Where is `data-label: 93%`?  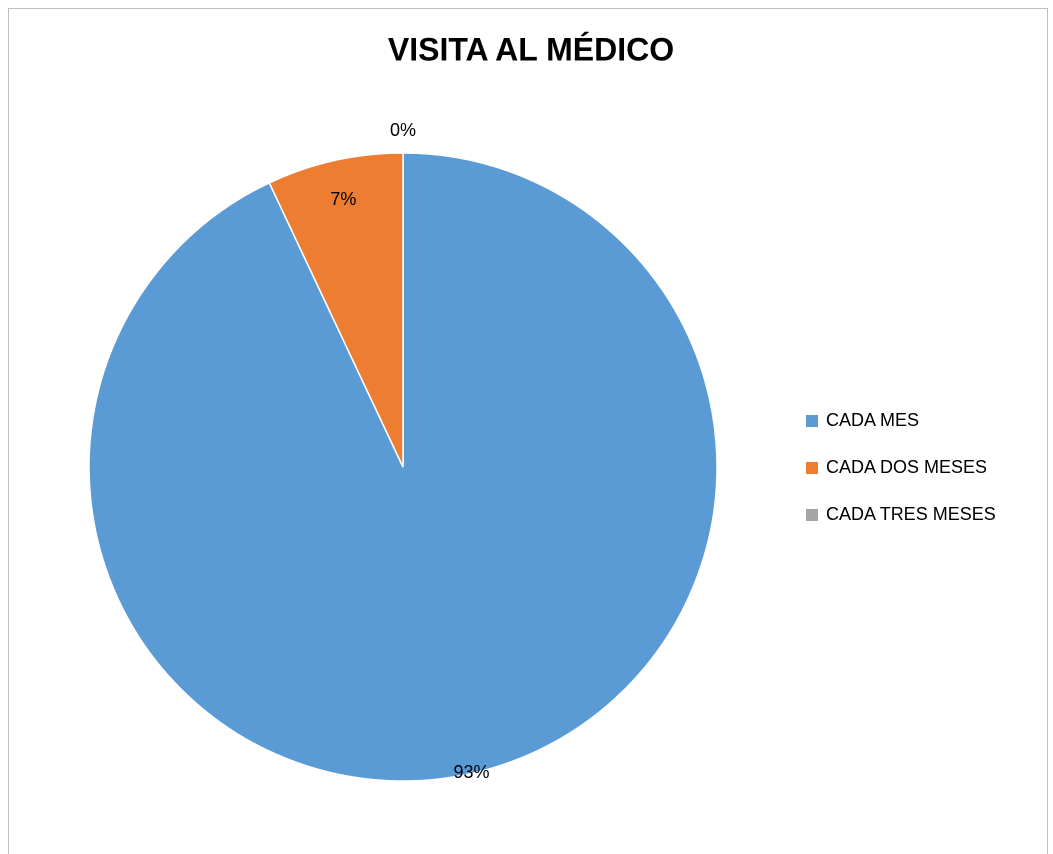 data-label: 93% is located at coordinates (471, 772).